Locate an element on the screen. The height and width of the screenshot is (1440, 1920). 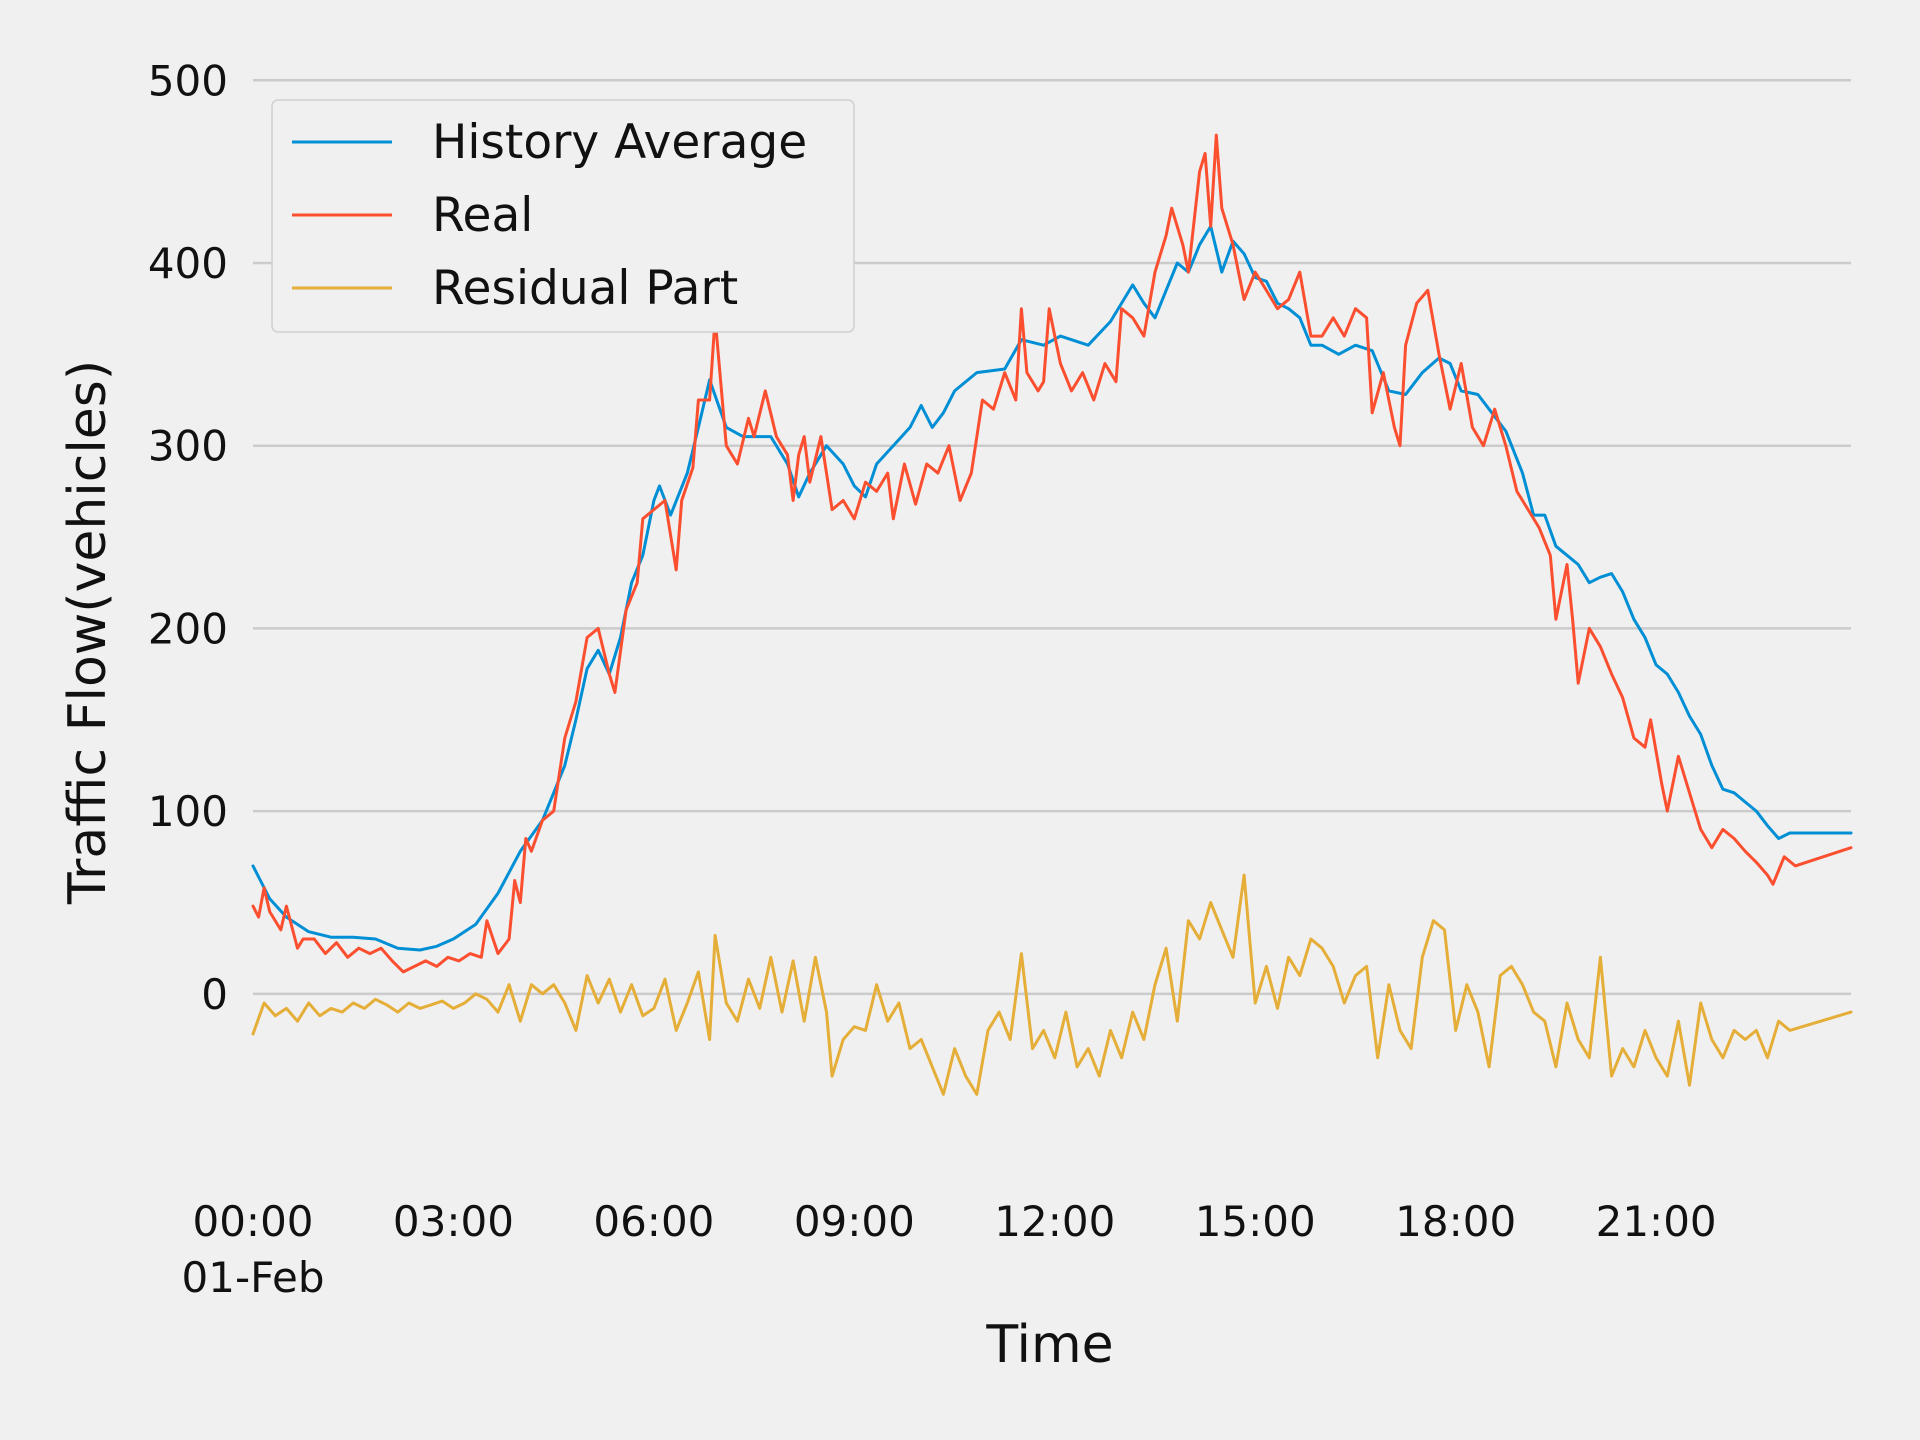
y-tick-label: 100 is located at coordinates (188, 811).